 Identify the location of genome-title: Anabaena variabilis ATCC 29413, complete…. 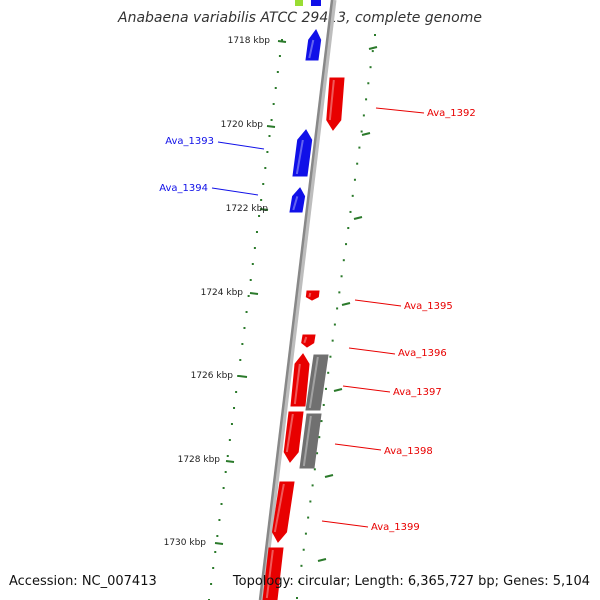
(300, 18).